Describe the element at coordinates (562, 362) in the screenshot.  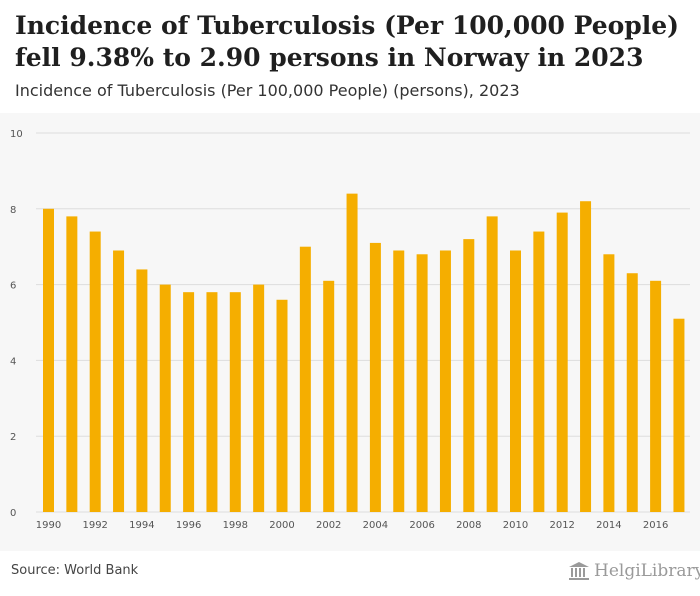
I see `bar-2012` at that location.